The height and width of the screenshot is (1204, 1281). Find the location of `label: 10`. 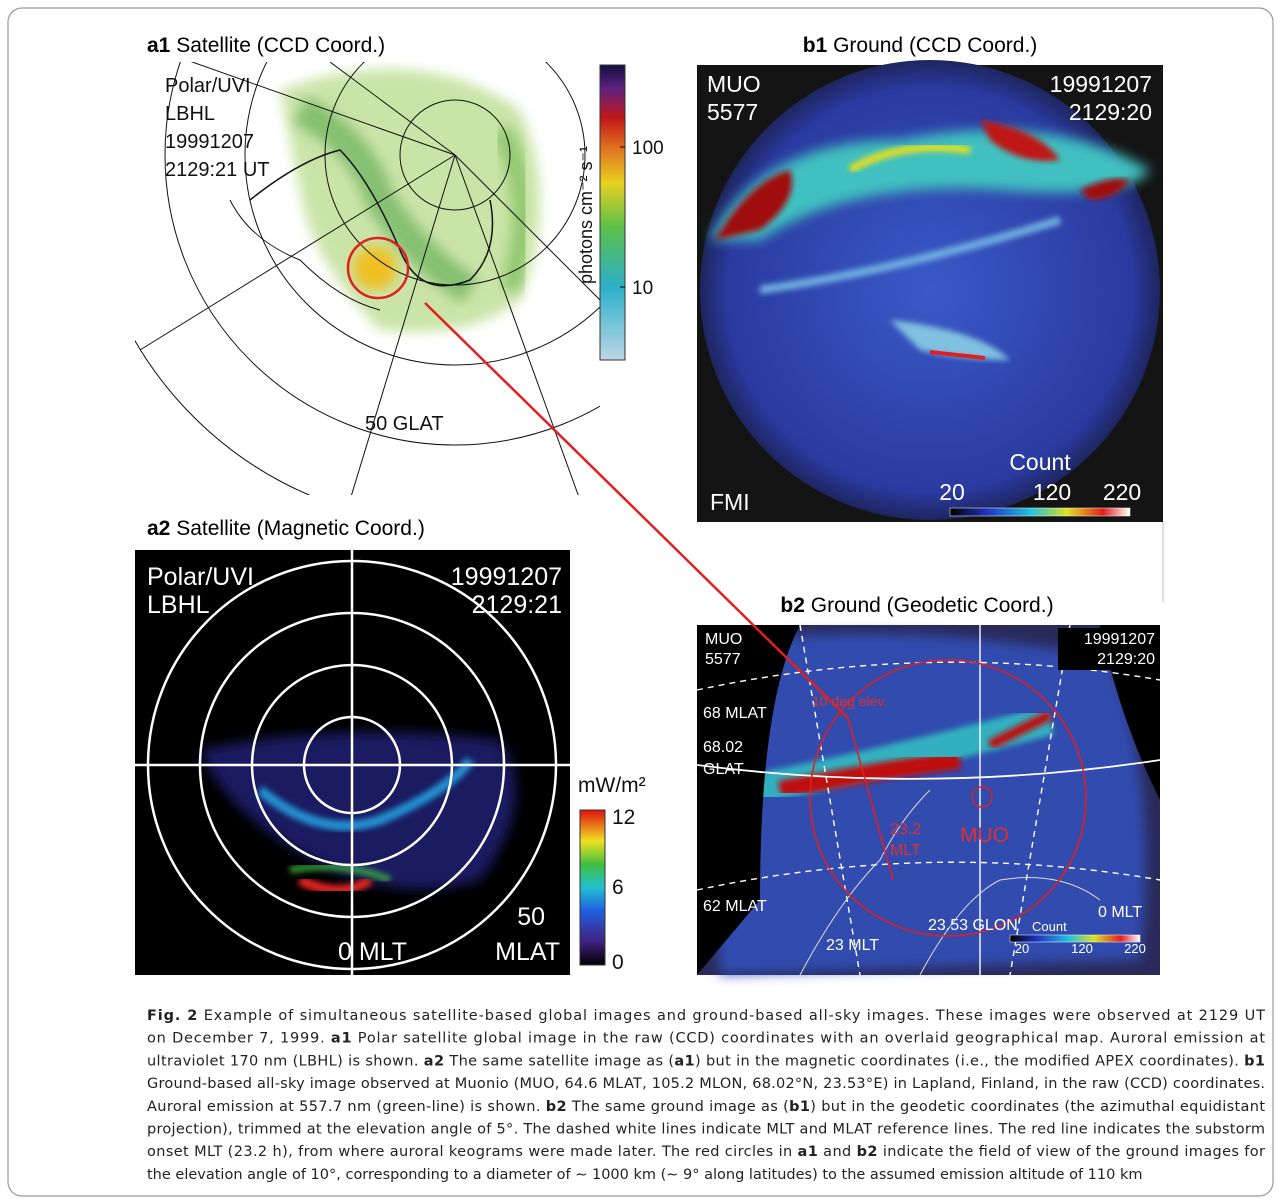

label: 10 is located at coordinates (642, 288).